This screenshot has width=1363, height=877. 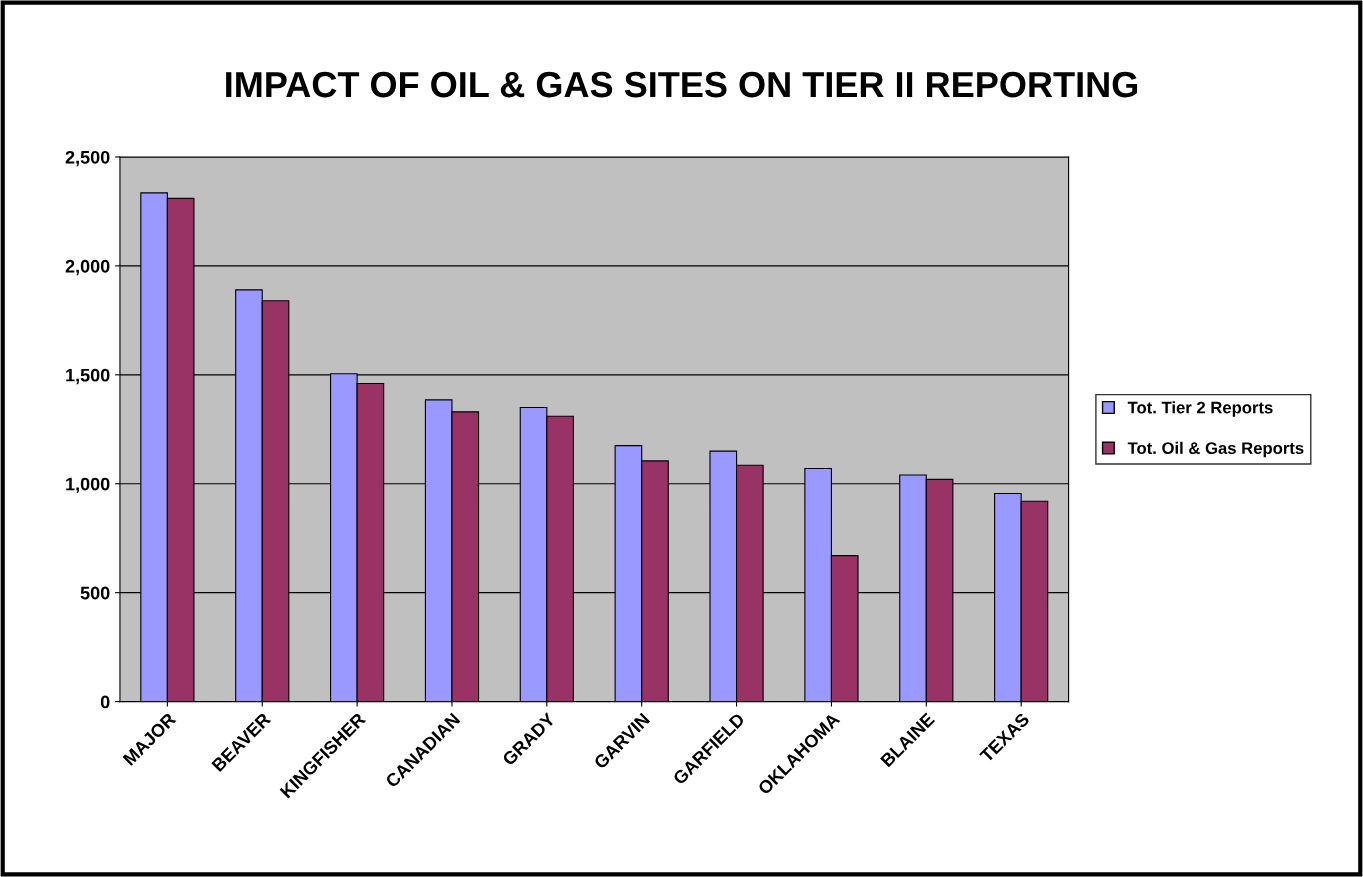 I want to click on y-tick-label: 1,000, so click(x=88, y=485).